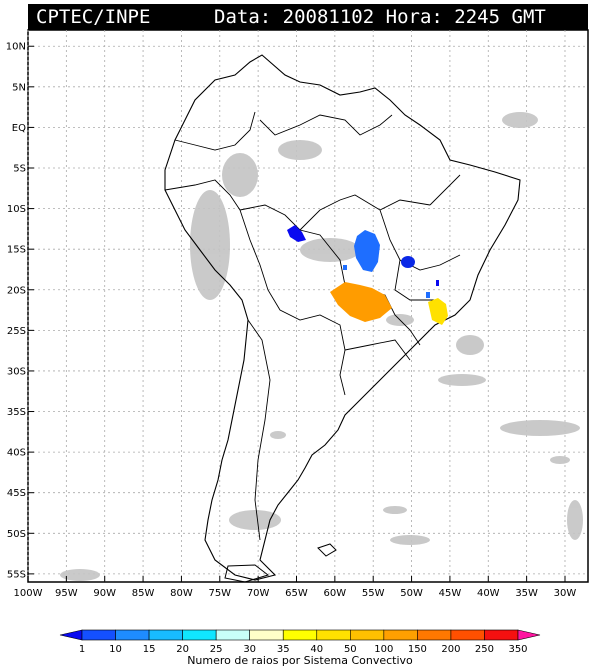 The width and height of the screenshot is (600, 670). I want to click on tierra-del-fuego, so click(247, 573).